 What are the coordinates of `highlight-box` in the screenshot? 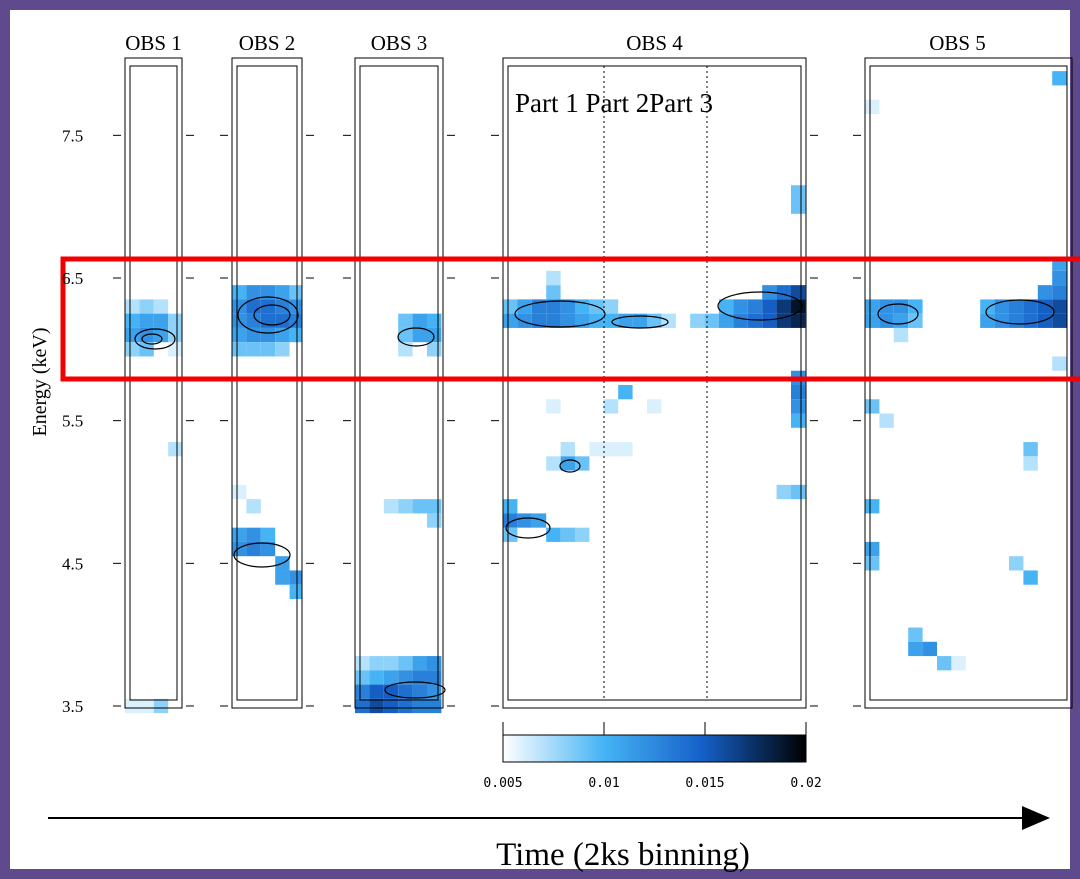 It's located at (570, 319).